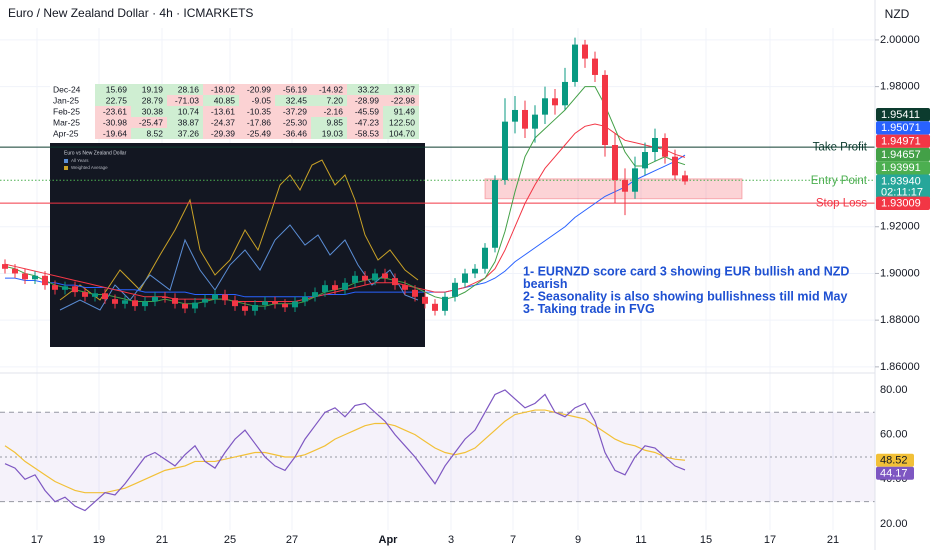  What do you see at coordinates (292, 540) in the screenshot?
I see `x-tick-label: 27` at bounding box center [292, 540].